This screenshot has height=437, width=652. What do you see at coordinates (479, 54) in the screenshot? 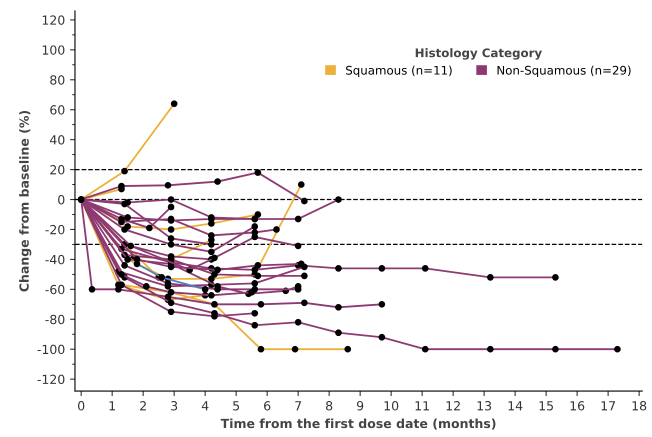
I see `legend-title: Histology Category` at bounding box center [479, 54].